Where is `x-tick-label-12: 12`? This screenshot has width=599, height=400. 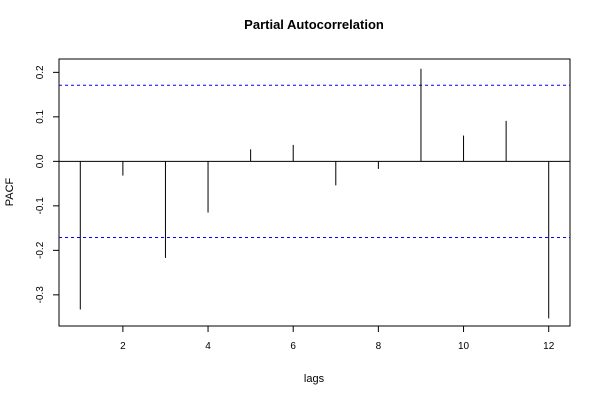 x-tick-label-12: 12 is located at coordinates (549, 346).